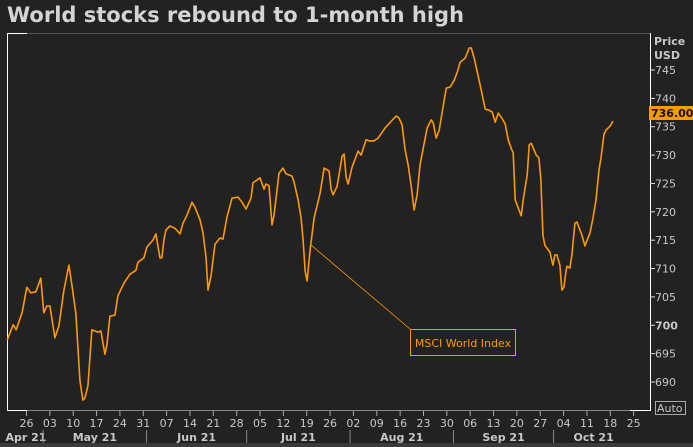 The height and width of the screenshot is (447, 693). I want to click on y-tick-label: 725, so click(665, 183).